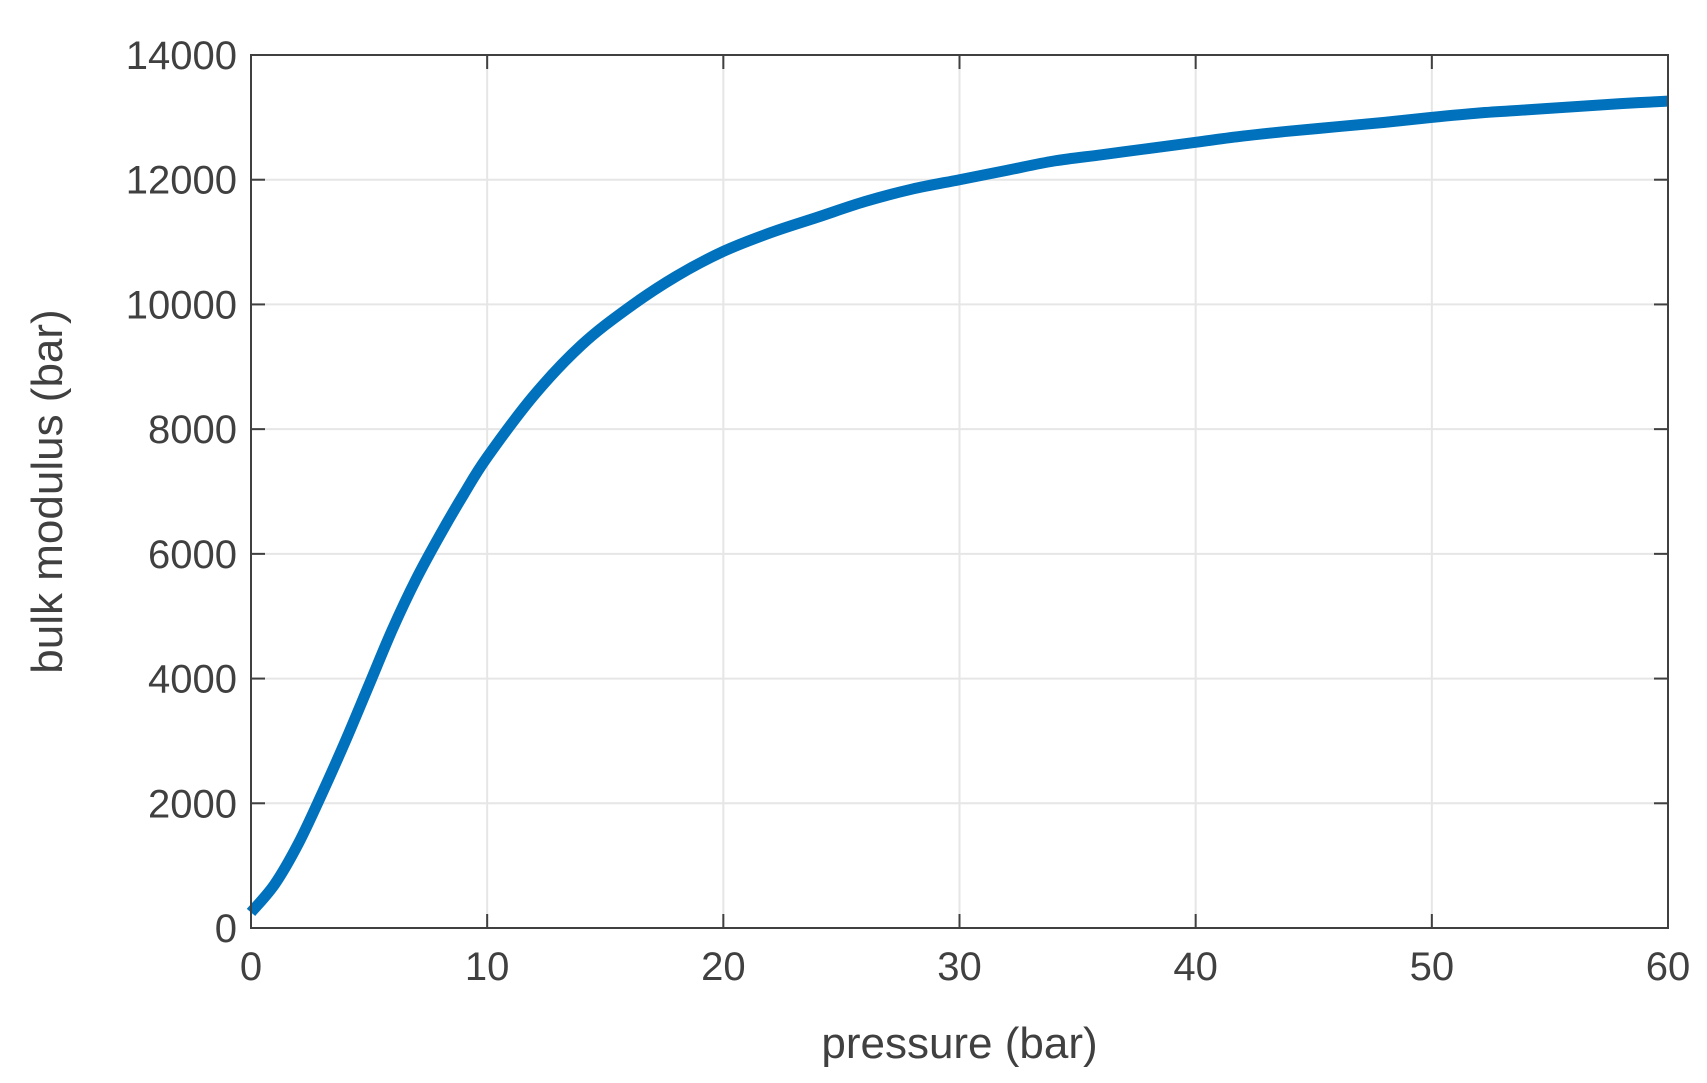 The image size is (1707, 1083). What do you see at coordinates (1432, 967) in the screenshot?
I see `x-tick-label: 50` at bounding box center [1432, 967].